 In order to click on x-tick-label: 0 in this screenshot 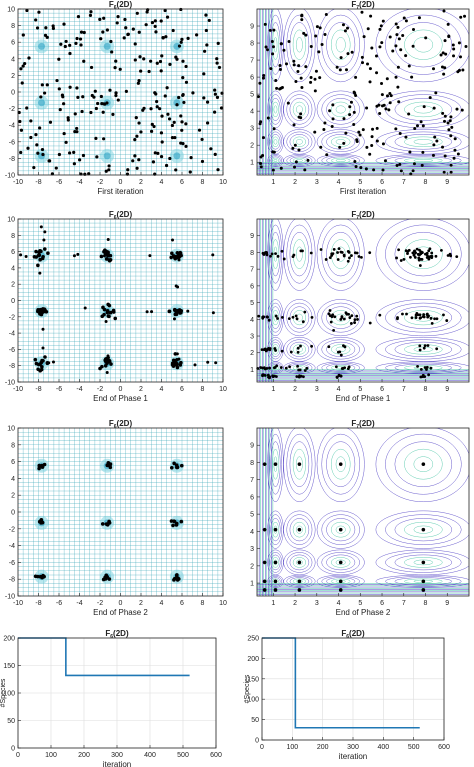, I will do `click(18, 755)`.